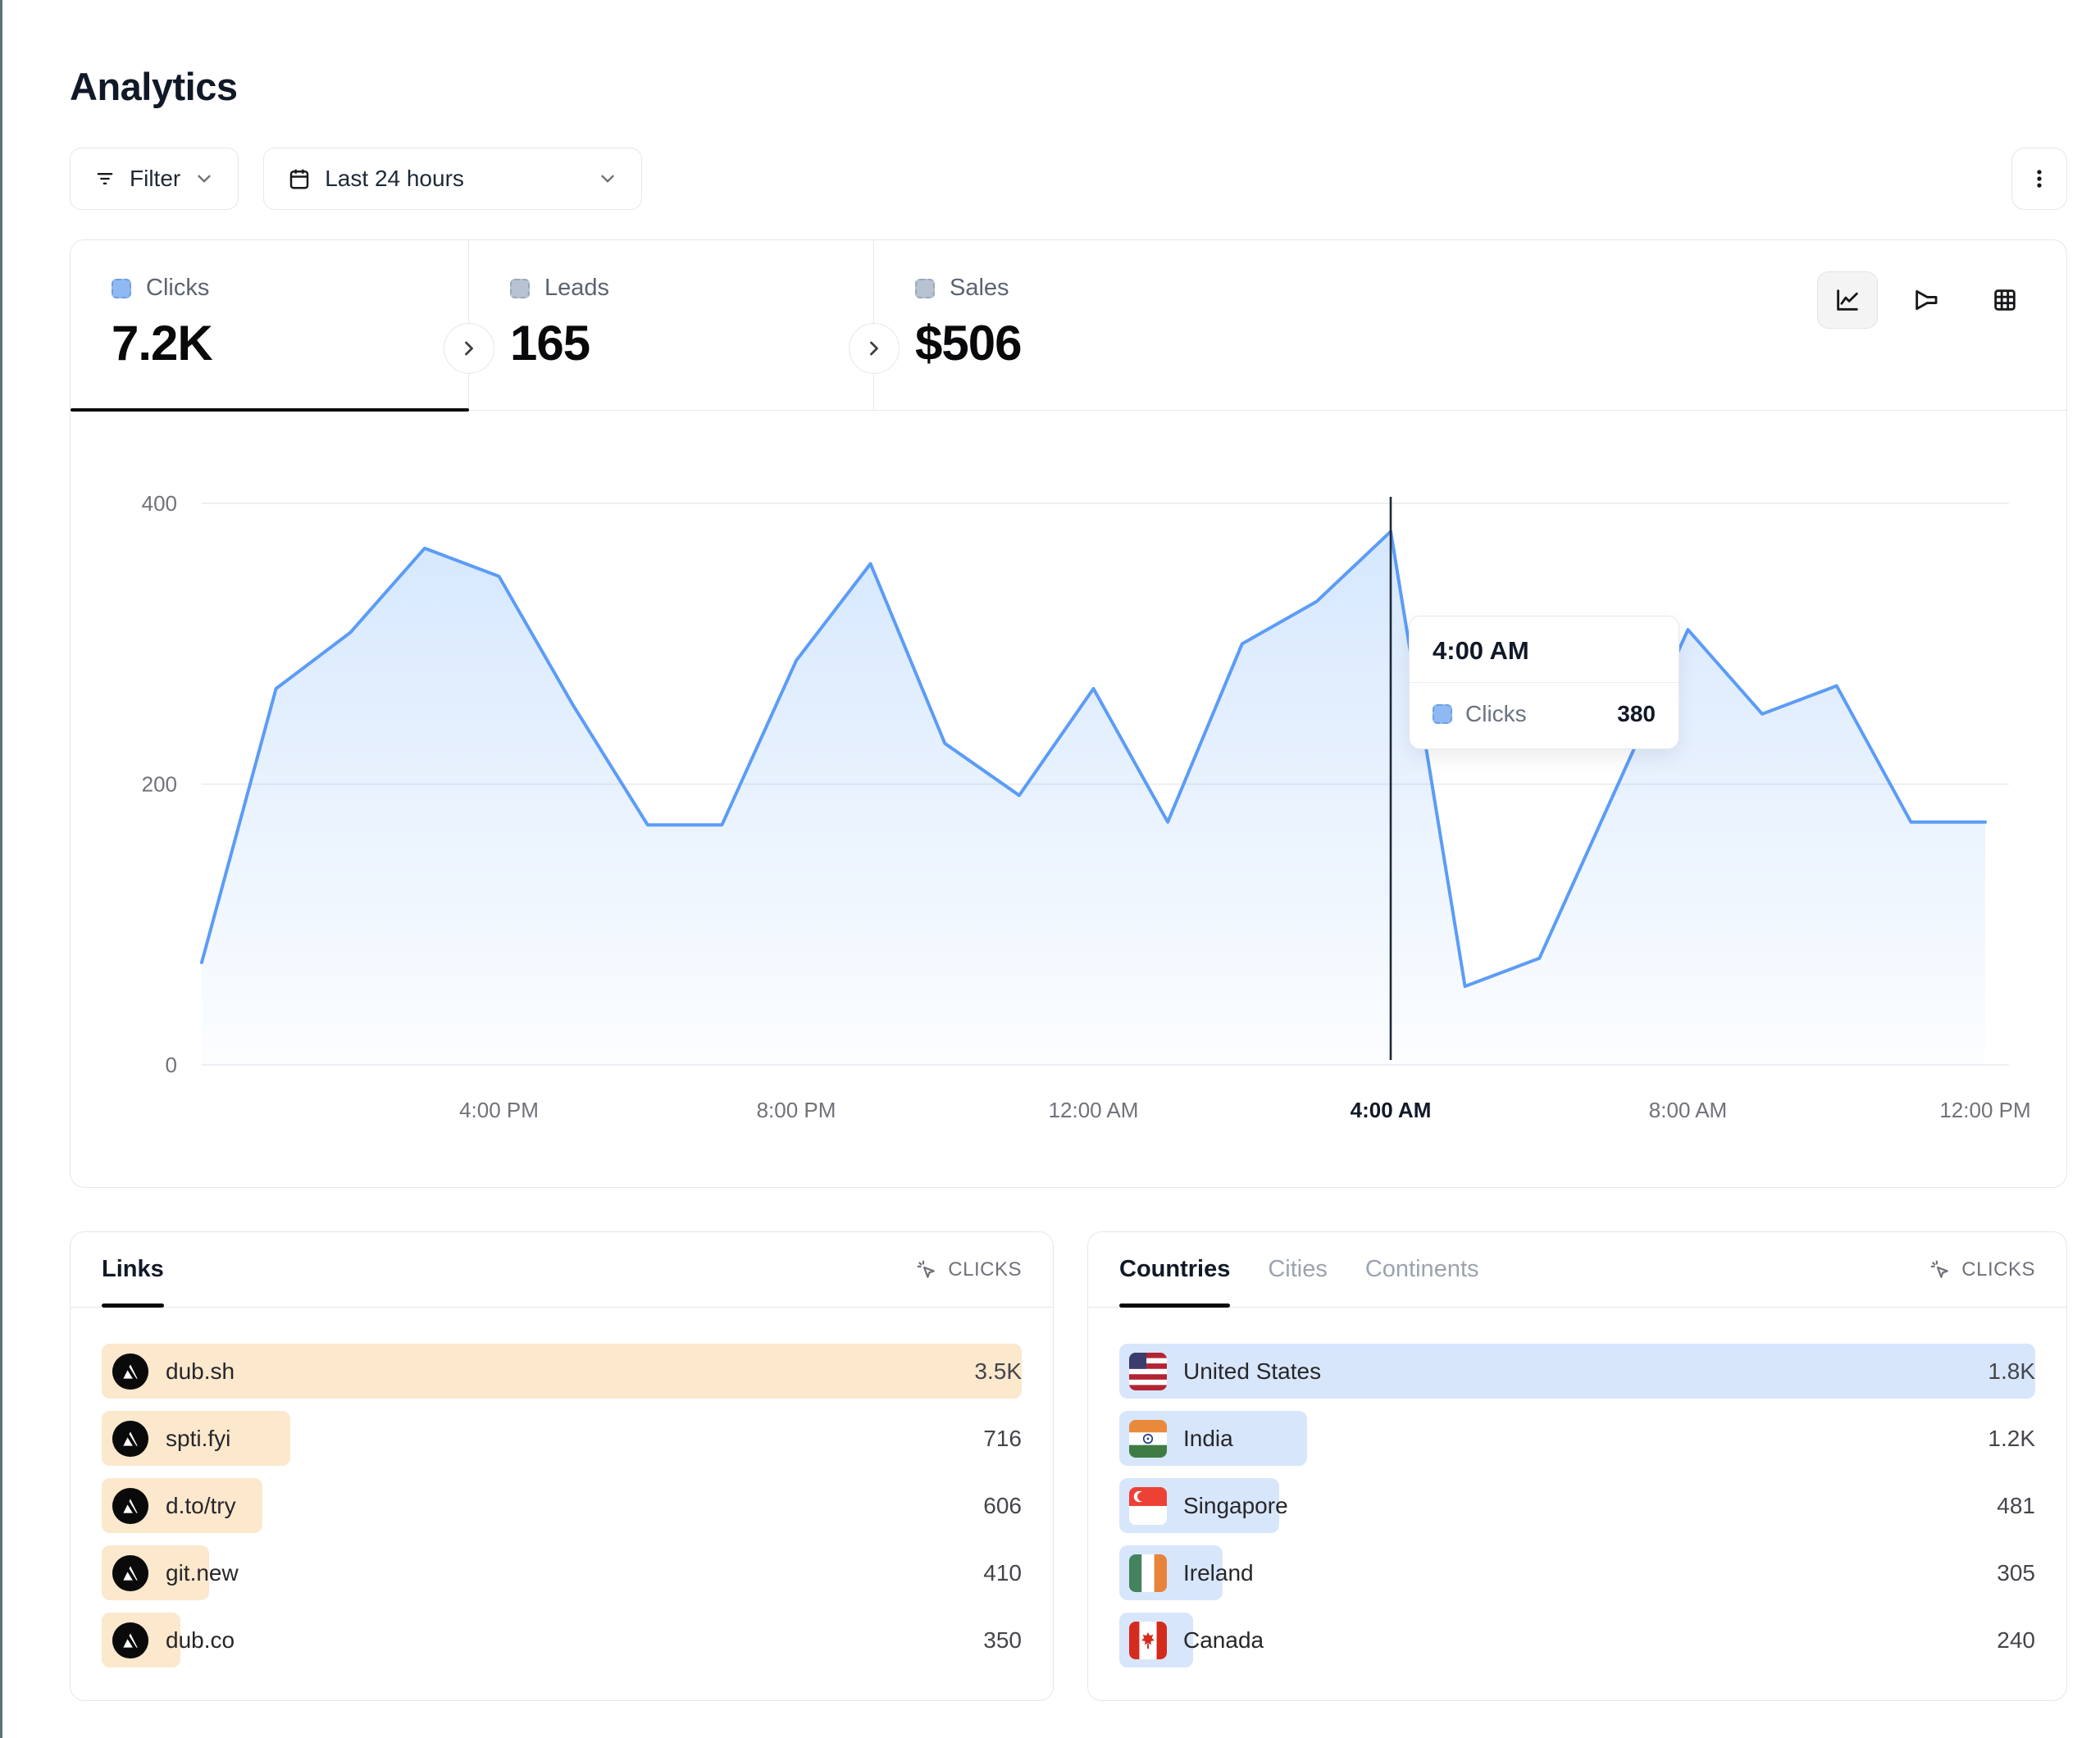 This screenshot has width=2100, height=1738. Describe the element at coordinates (162, 343) in the screenshot. I see `stat-value: 7.2K` at that location.